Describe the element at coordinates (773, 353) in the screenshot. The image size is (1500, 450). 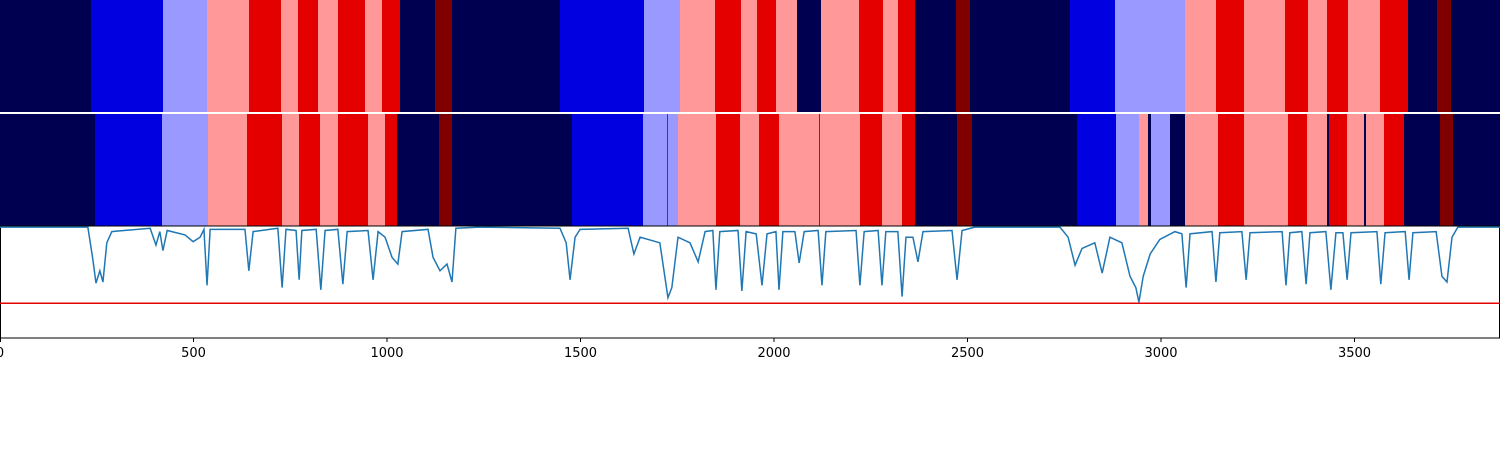
I see `x-tick-label: 2000` at that location.